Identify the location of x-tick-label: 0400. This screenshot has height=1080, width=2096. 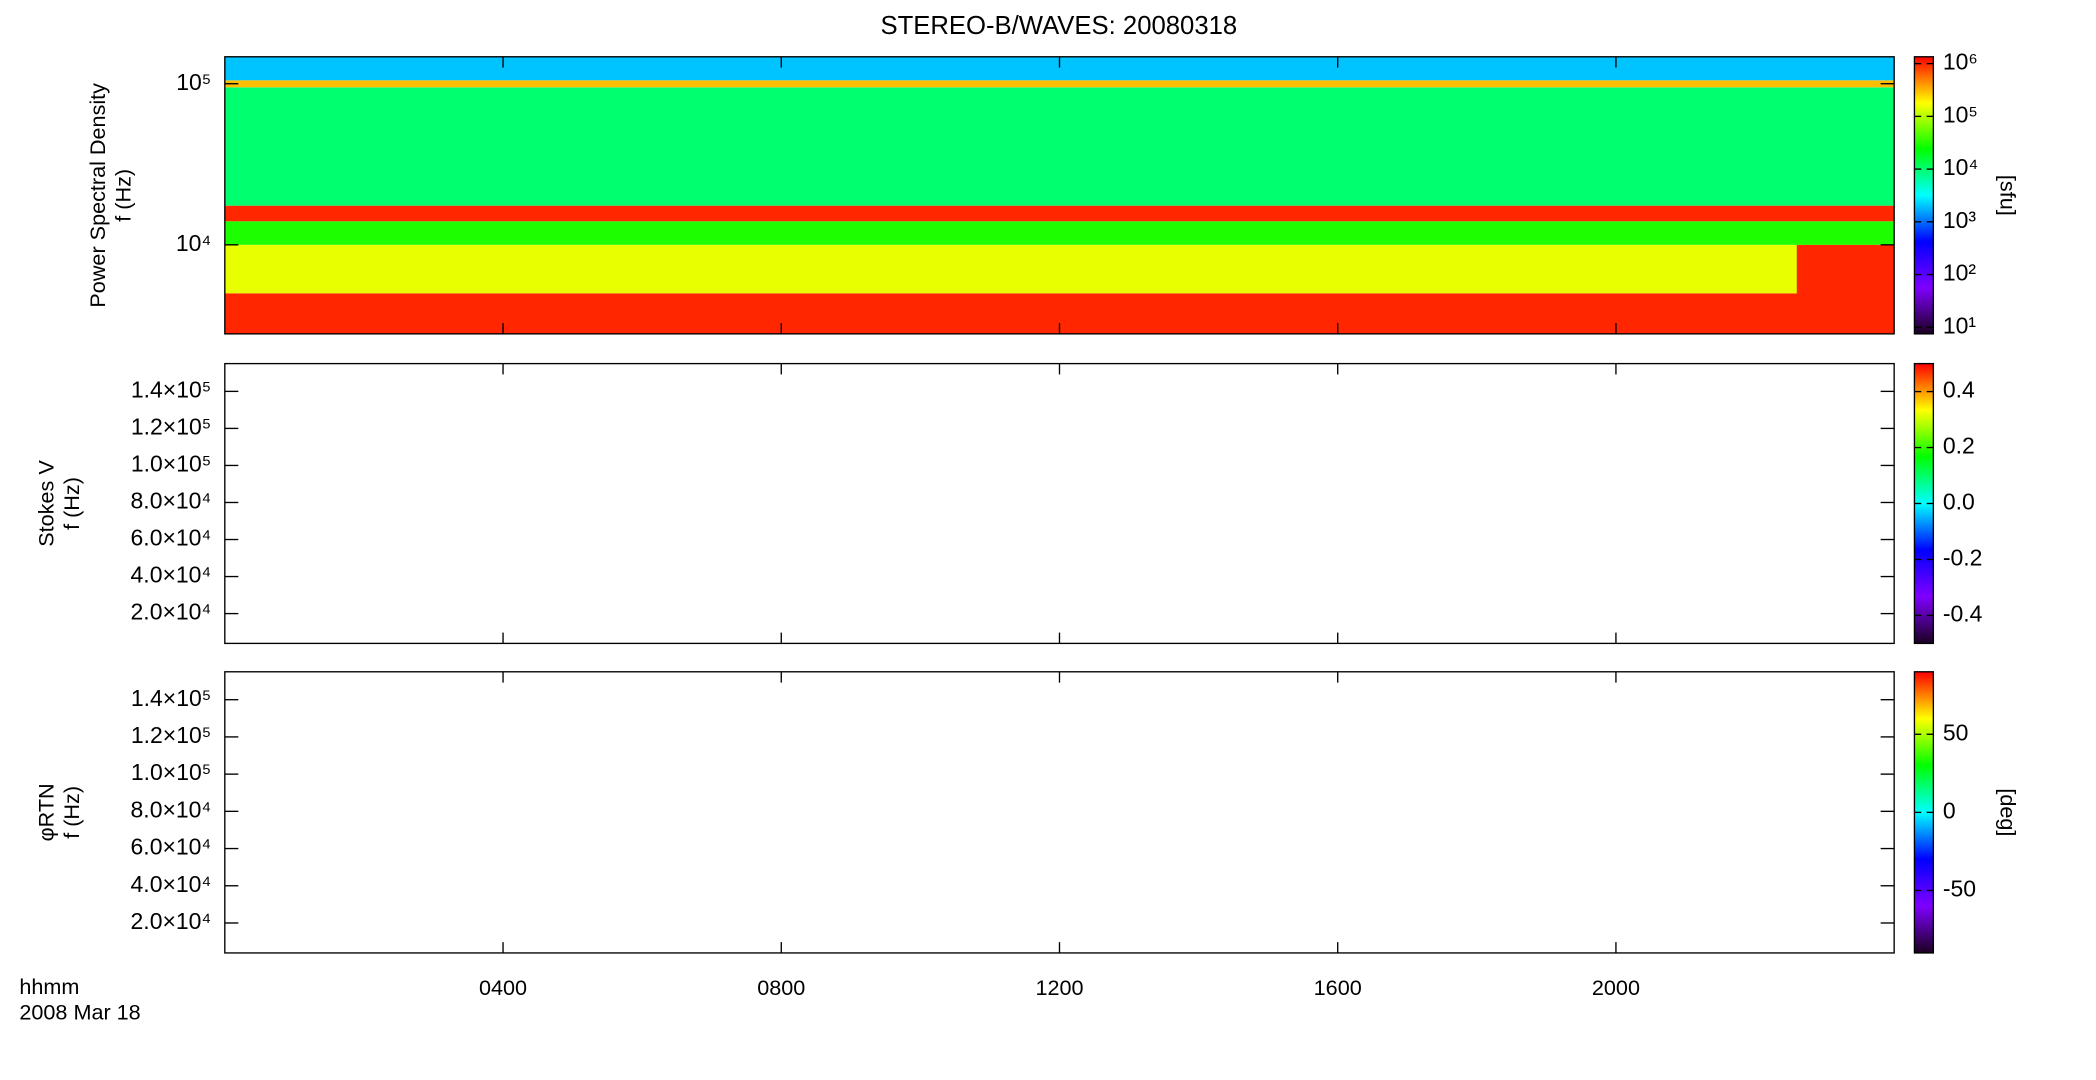
(503, 987).